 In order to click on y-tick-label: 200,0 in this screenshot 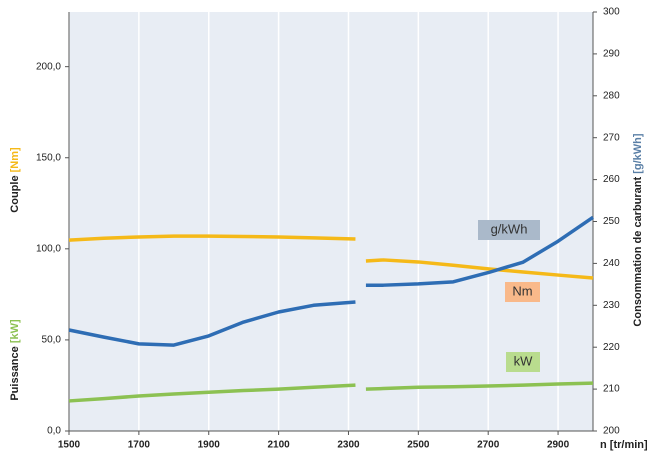, I will do `click(48, 66)`.